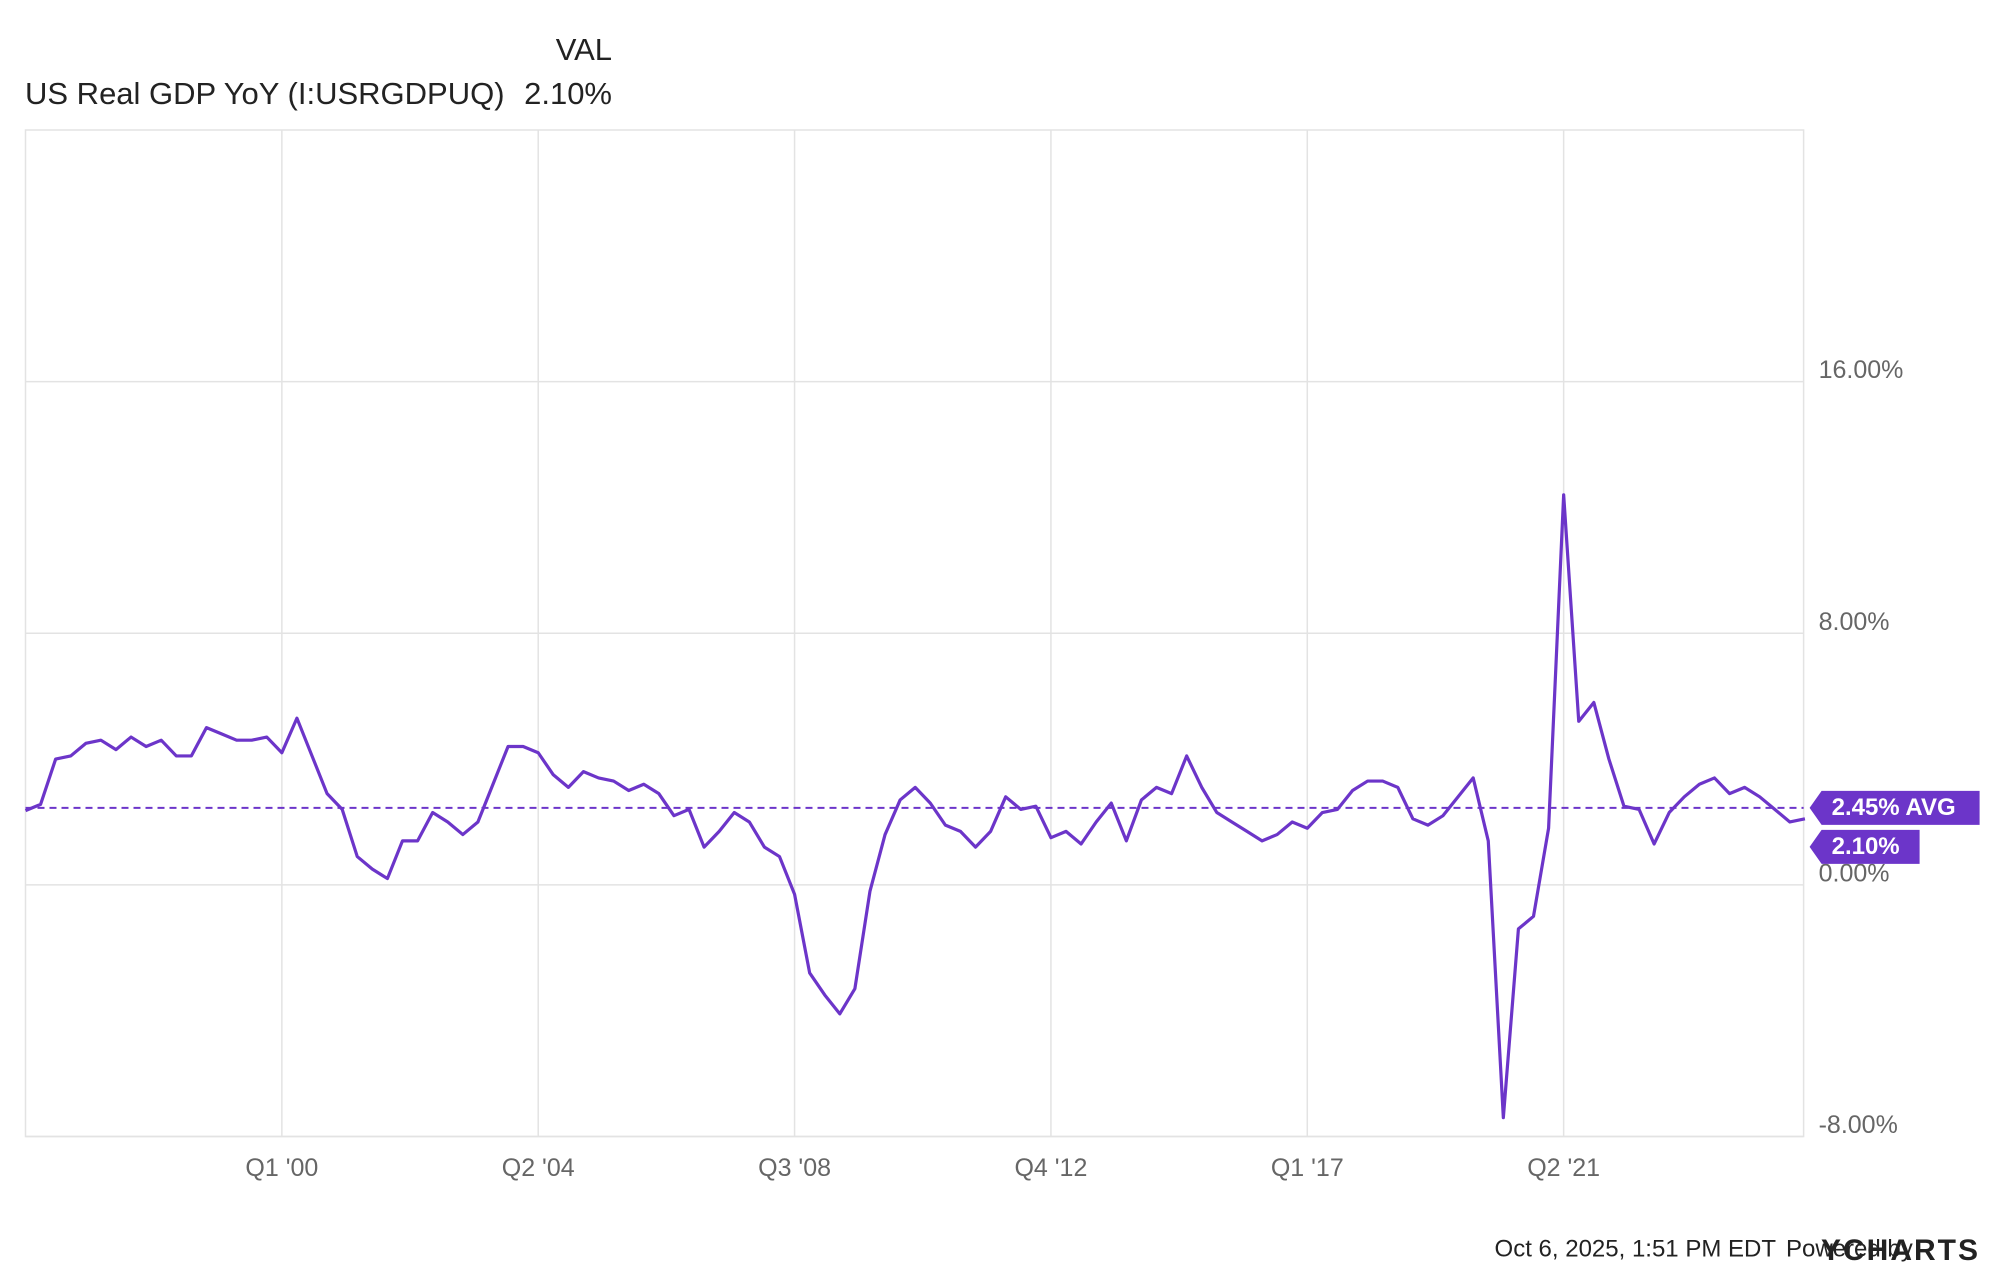 The image size is (2000, 1281). I want to click on x-tick-label: Q3 '08, so click(794, 1168).